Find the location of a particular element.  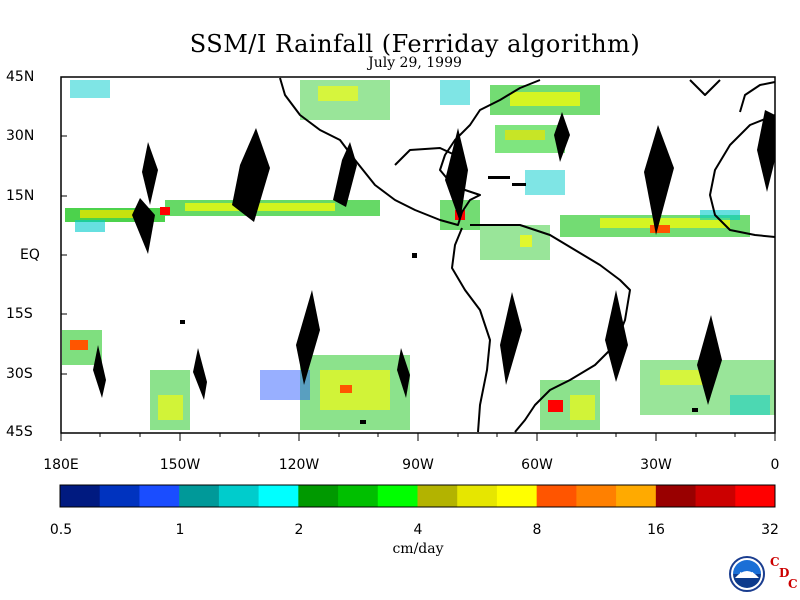

lon-label-0: 0 is located at coordinates (775, 465).